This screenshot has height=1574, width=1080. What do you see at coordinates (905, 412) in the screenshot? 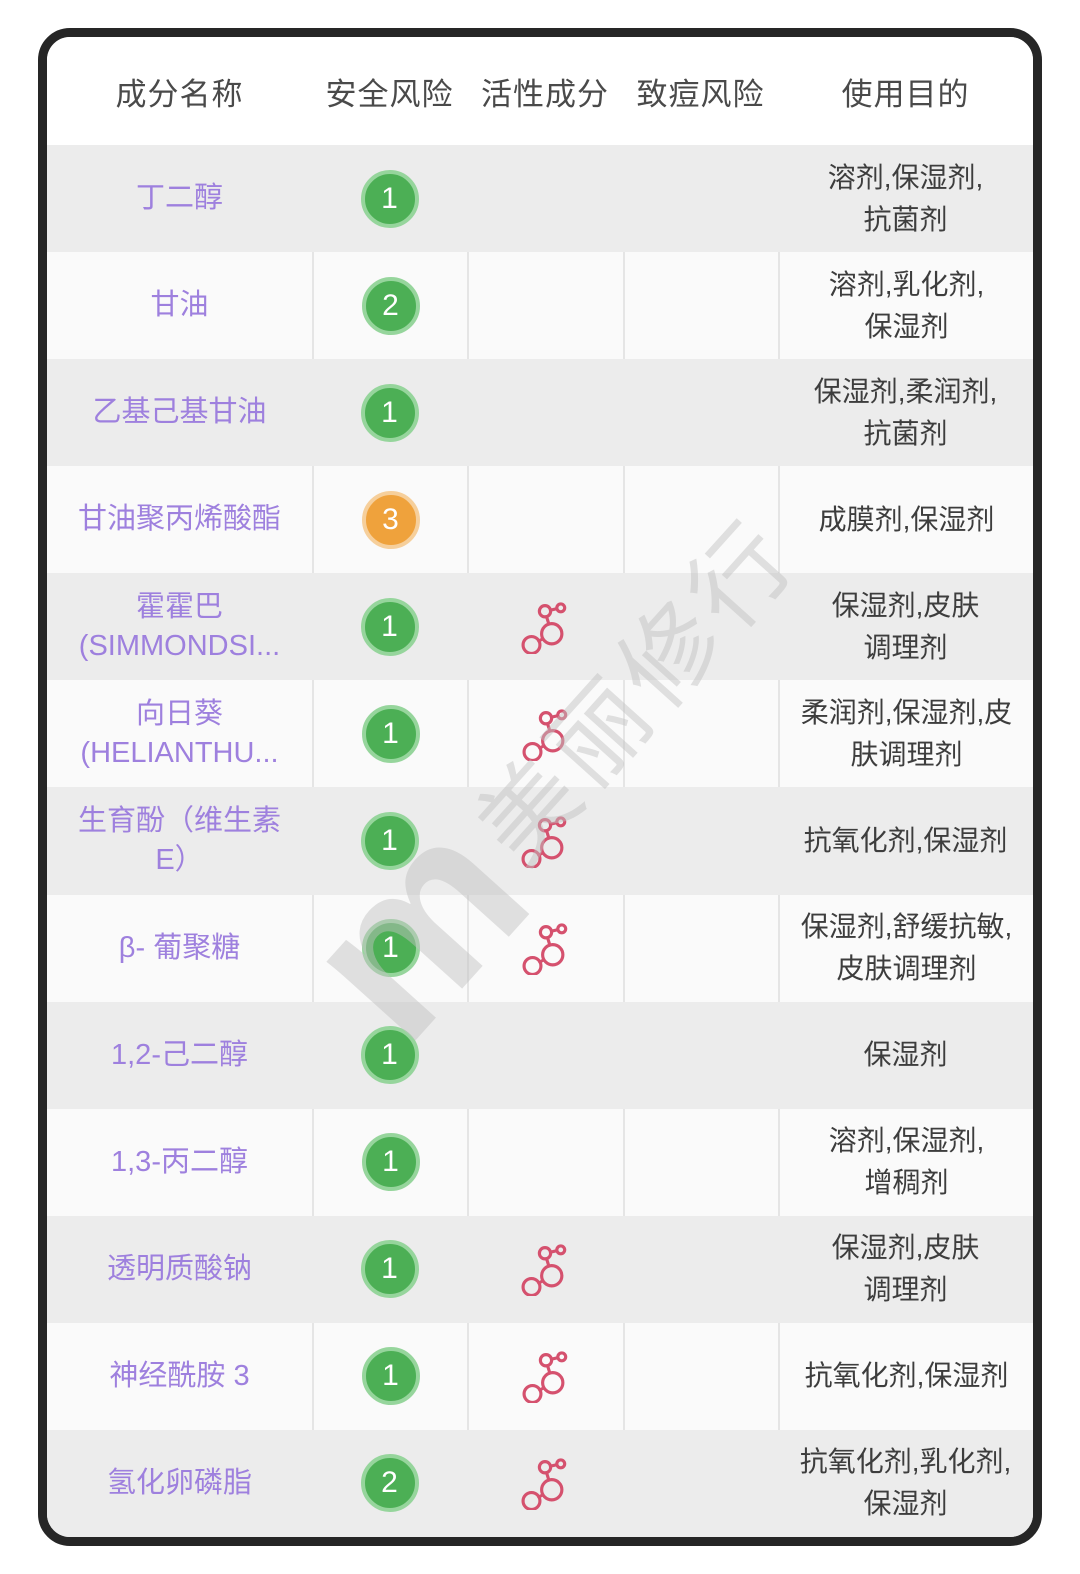
I see `usage-purpose: 保湿剂,柔润剂, 抗菌剂` at bounding box center [905, 412].